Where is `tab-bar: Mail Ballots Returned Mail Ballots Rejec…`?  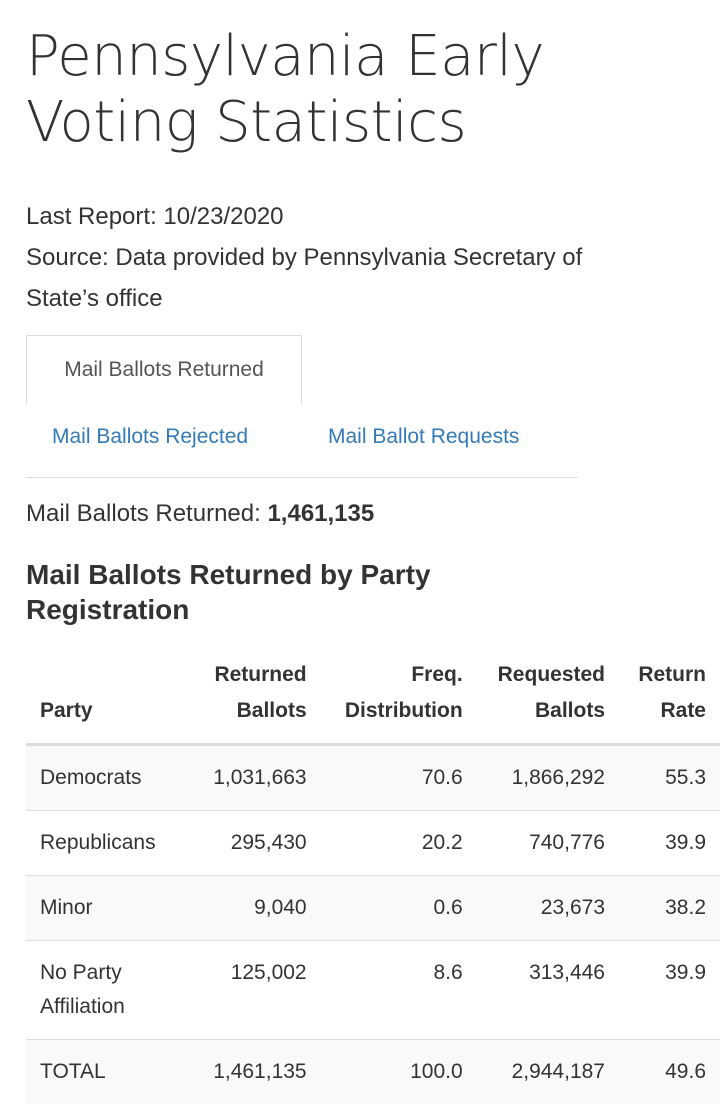
tab-bar: Mail Ballots Returned Mail Ballots Rejec… is located at coordinates (302, 406).